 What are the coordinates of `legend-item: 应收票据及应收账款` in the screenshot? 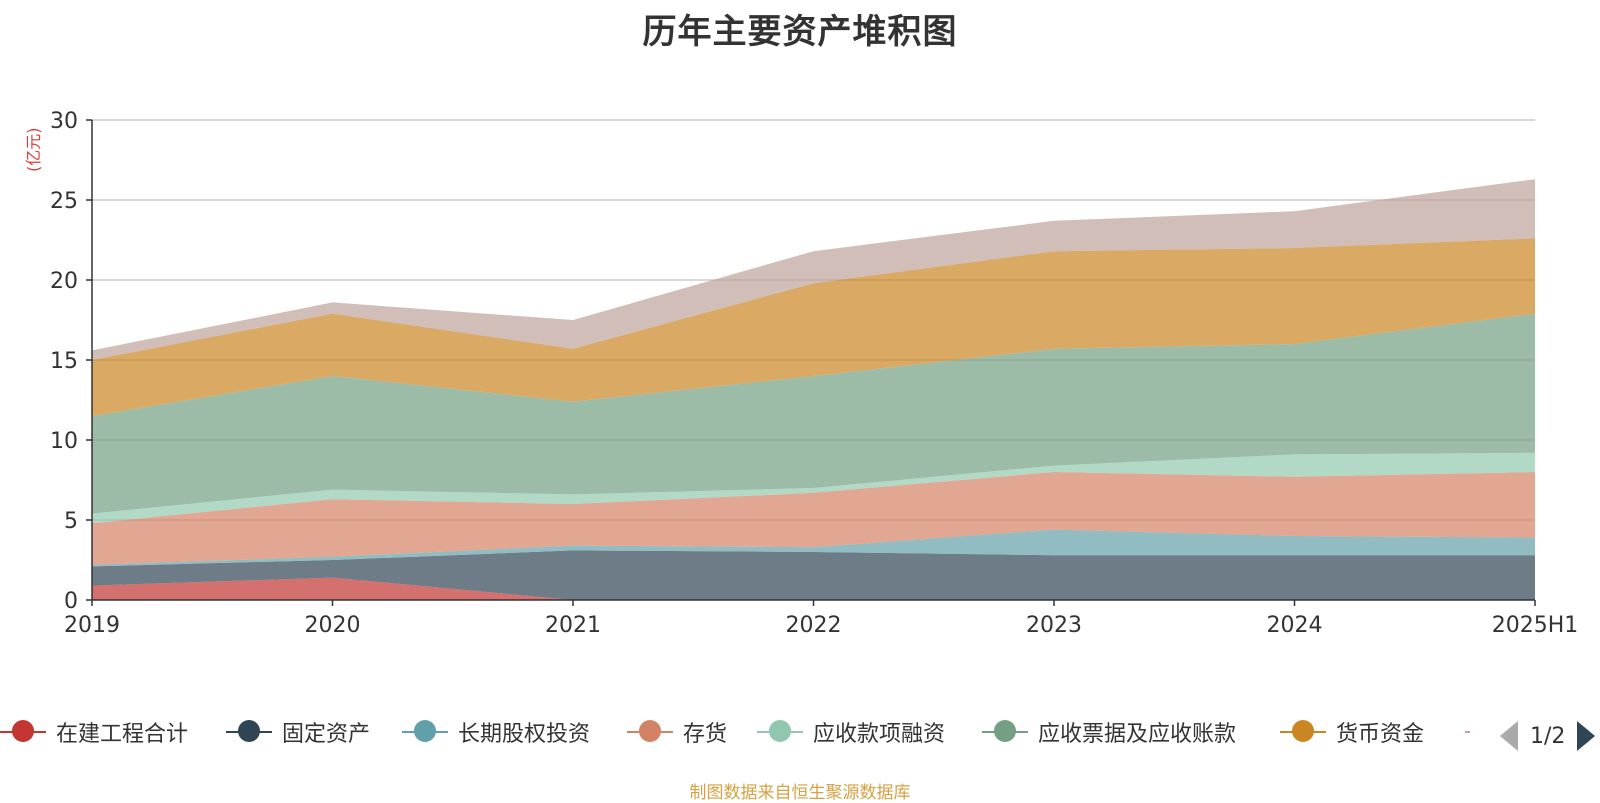 It's located at (1109, 732).